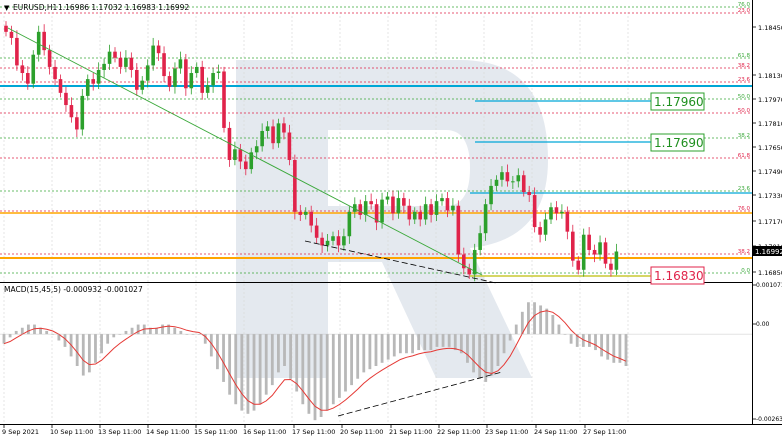 The height and width of the screenshot is (436, 782). I want to click on time-tick-label-4: 15 Sep 11:00, so click(215, 432).